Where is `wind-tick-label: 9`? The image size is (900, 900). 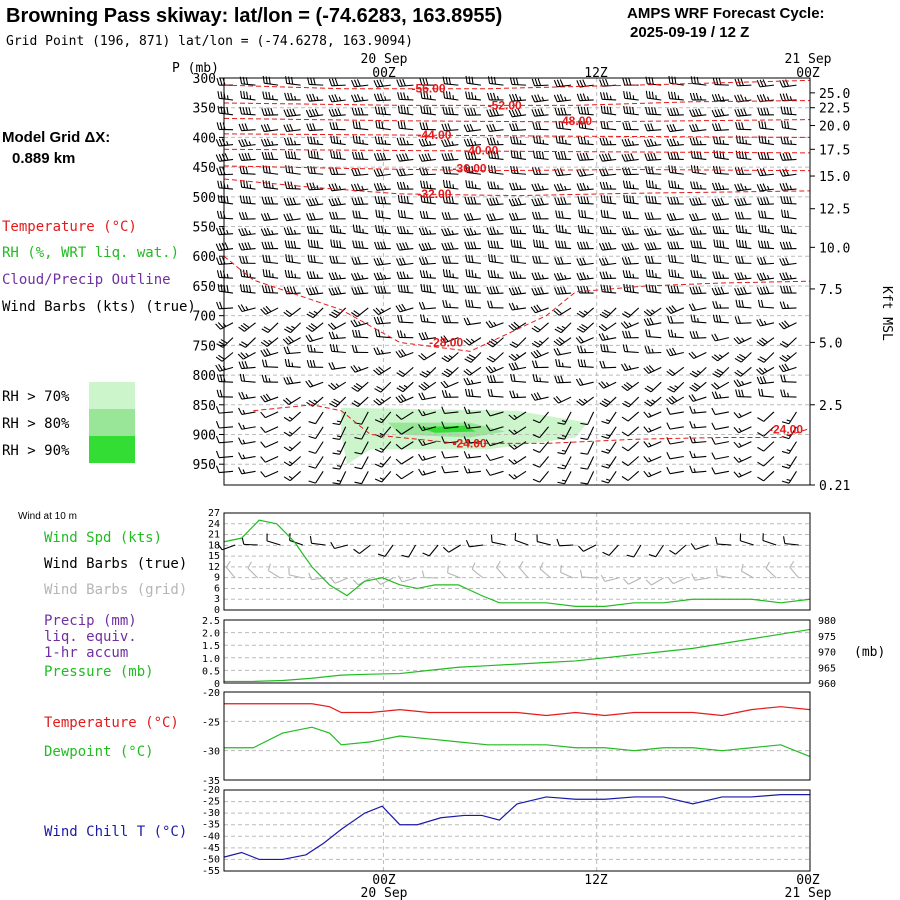 wind-tick-label: 9 is located at coordinates (217, 578).